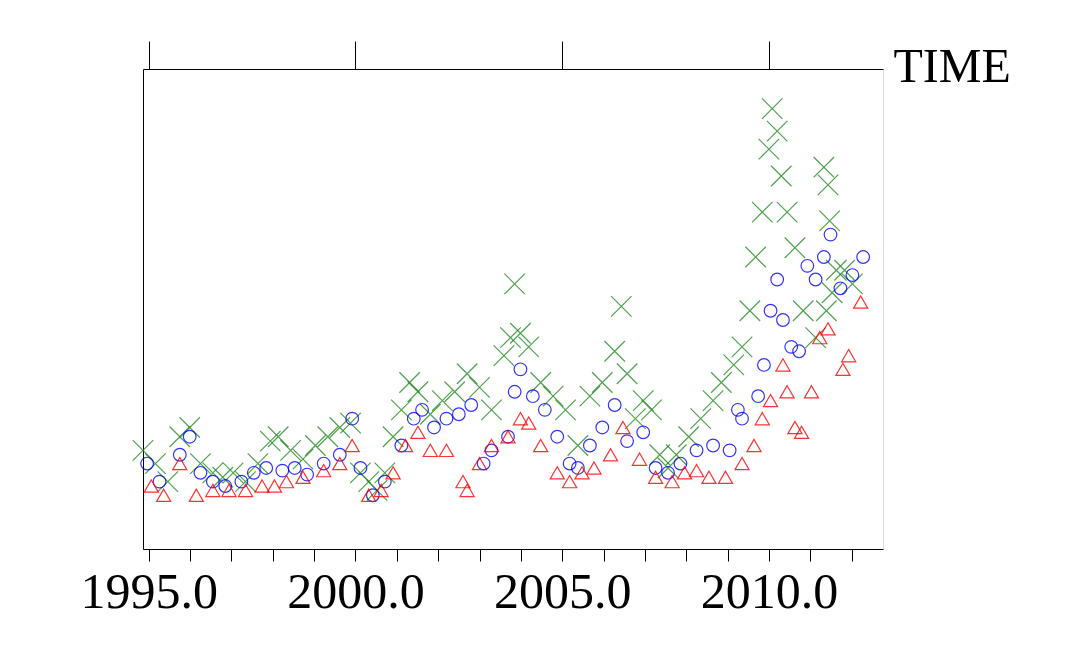  Describe the element at coordinates (562, 590) in the screenshot. I see `x-tick-label: 2005.0` at that location.